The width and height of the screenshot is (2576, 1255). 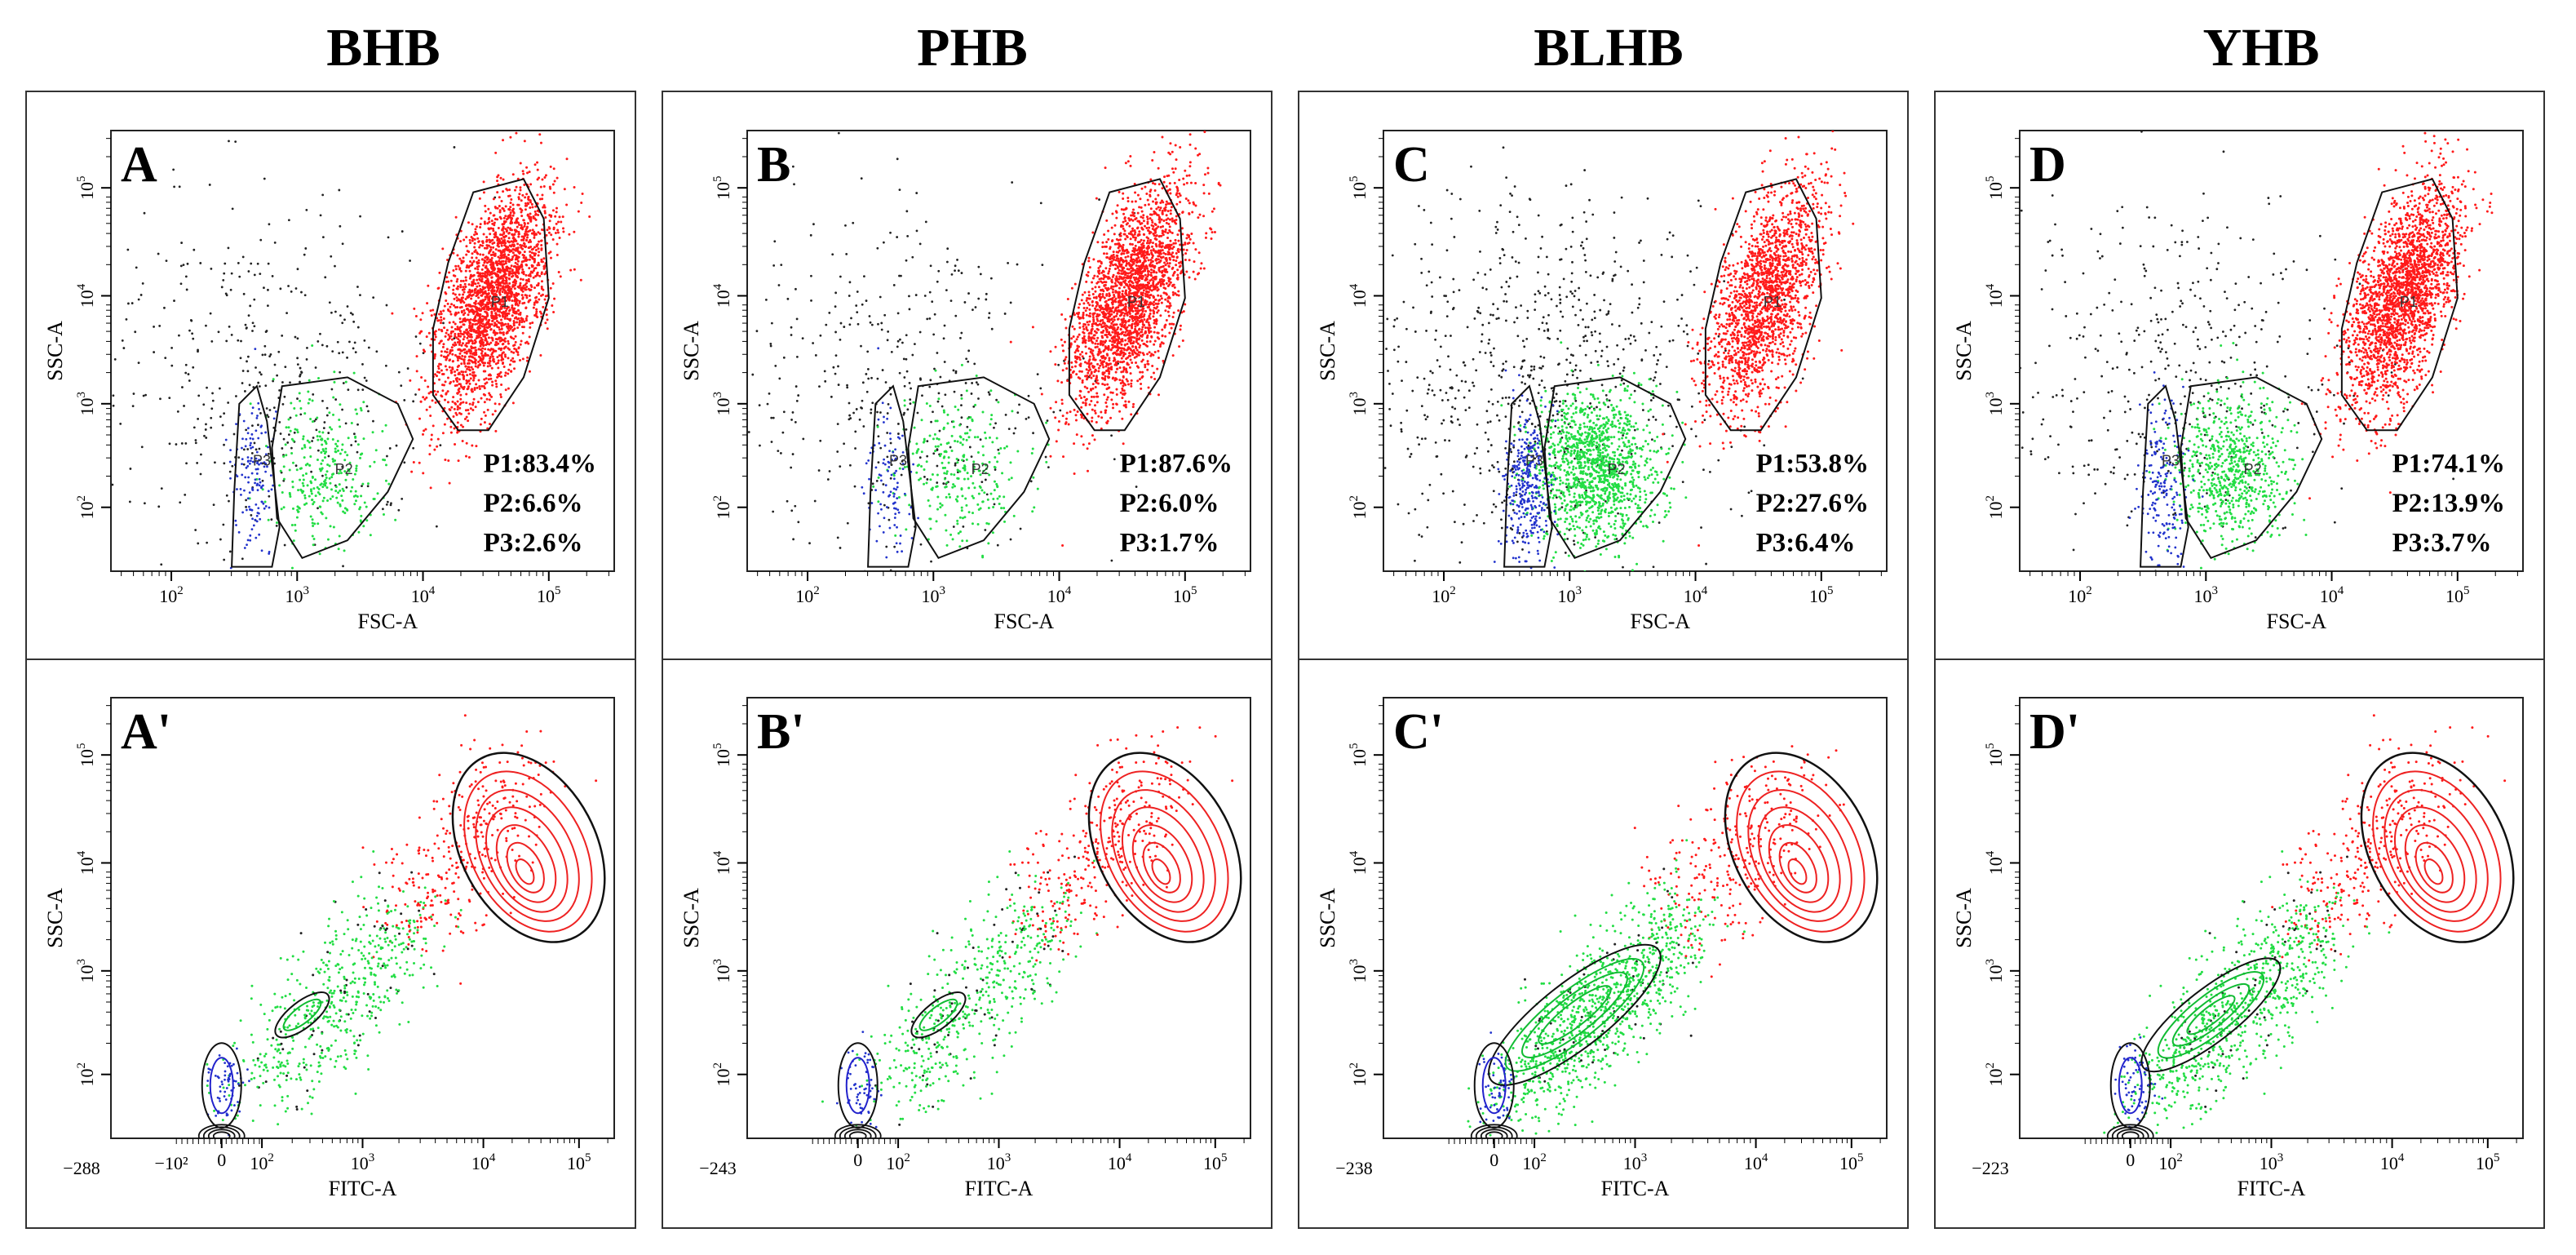 I want to click on x-tick-label: 103, so click(x=363, y=1162).